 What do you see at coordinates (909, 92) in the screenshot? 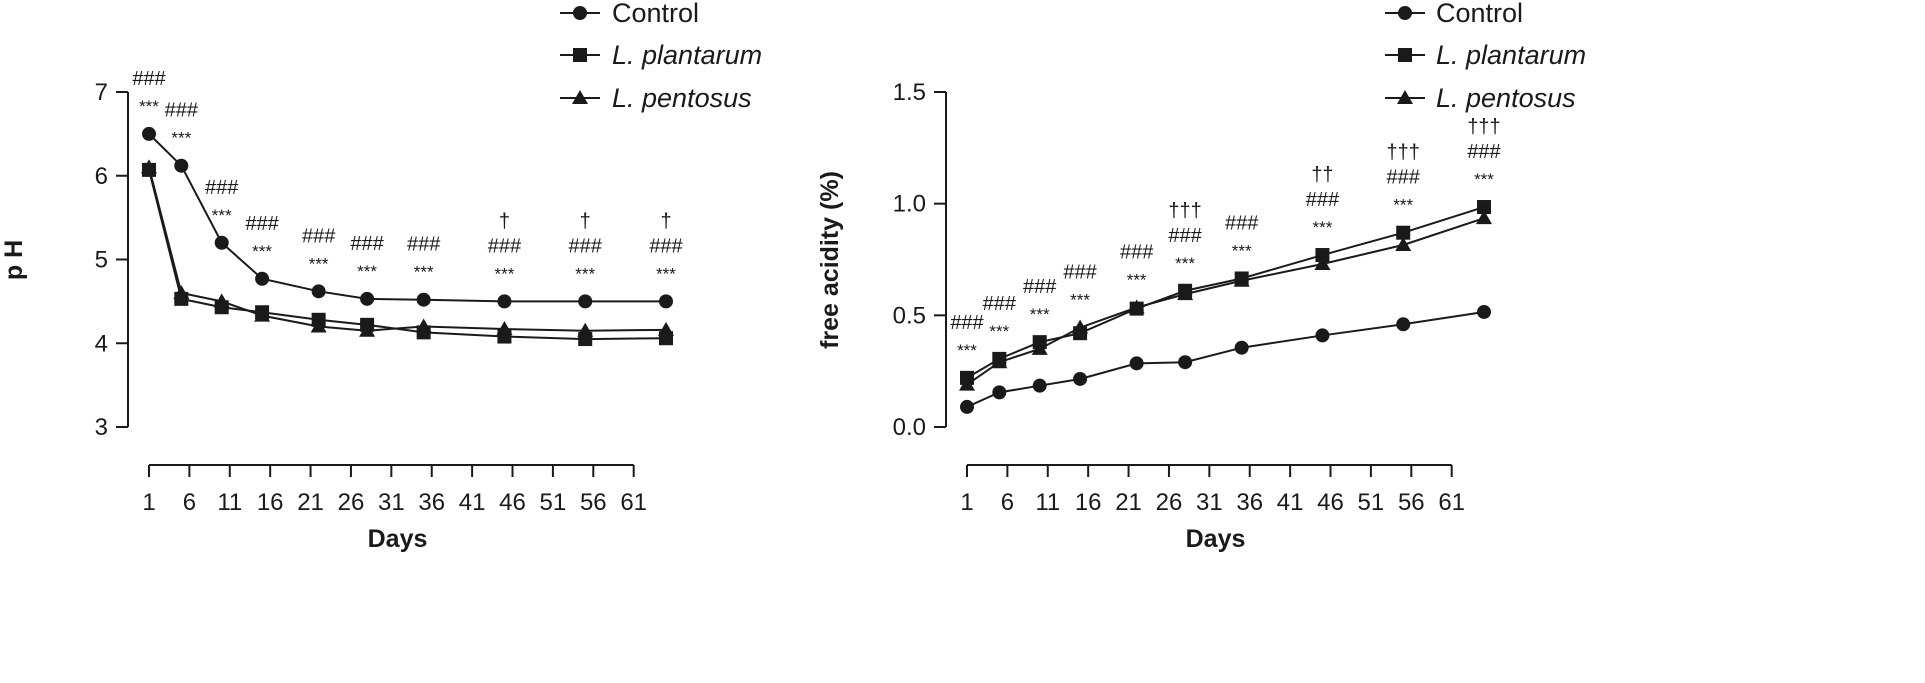
I see `y-tick-label: 1.5` at bounding box center [909, 92].